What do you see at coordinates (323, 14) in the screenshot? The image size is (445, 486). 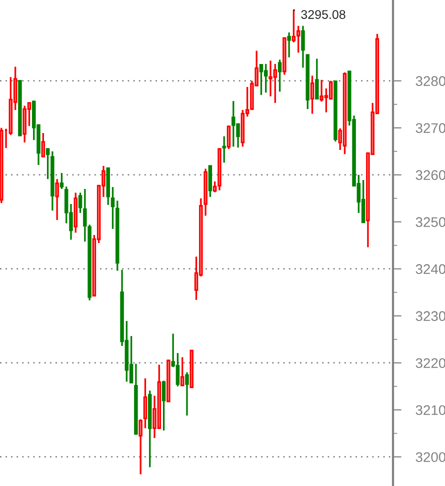 I see `annotation: 3295.08` at bounding box center [323, 14].